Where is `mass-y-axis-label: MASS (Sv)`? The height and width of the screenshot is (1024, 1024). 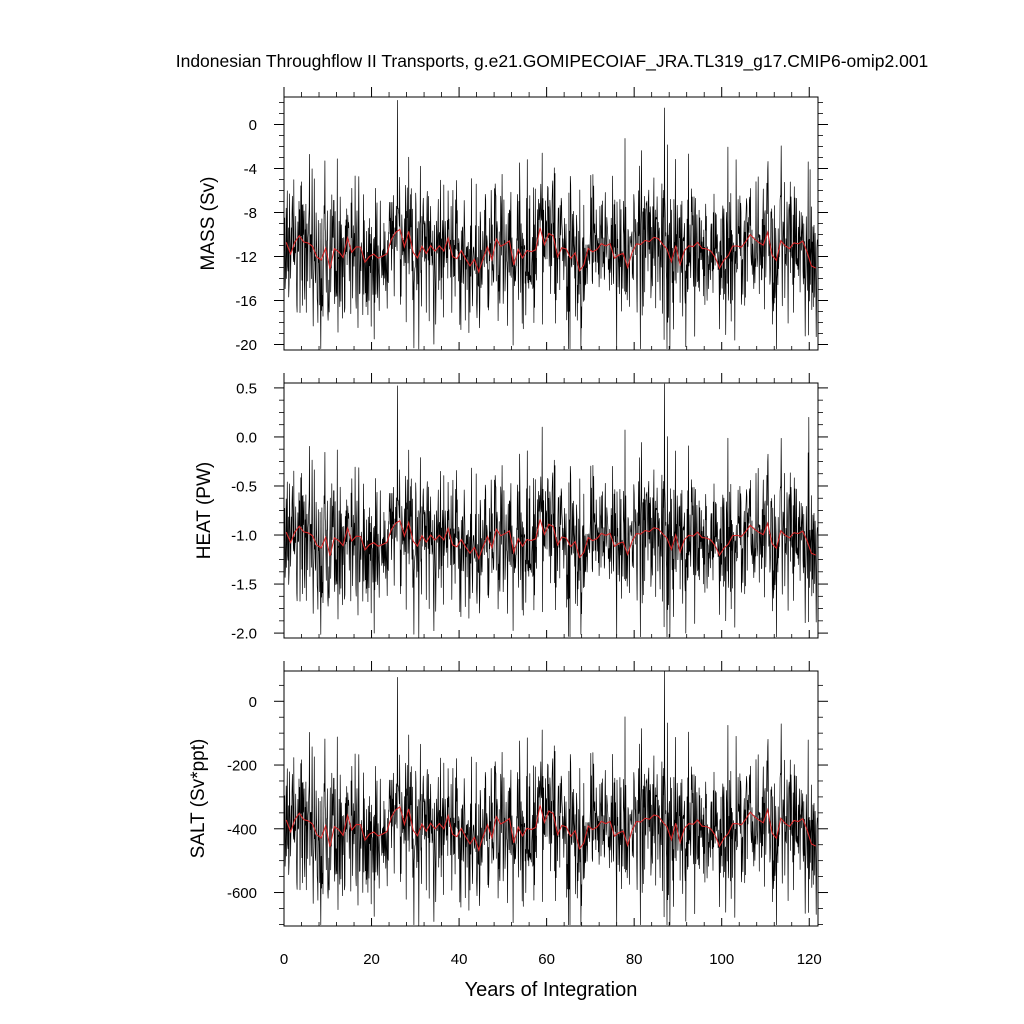 mass-y-axis-label: MASS (Sv) is located at coordinates (208, 224).